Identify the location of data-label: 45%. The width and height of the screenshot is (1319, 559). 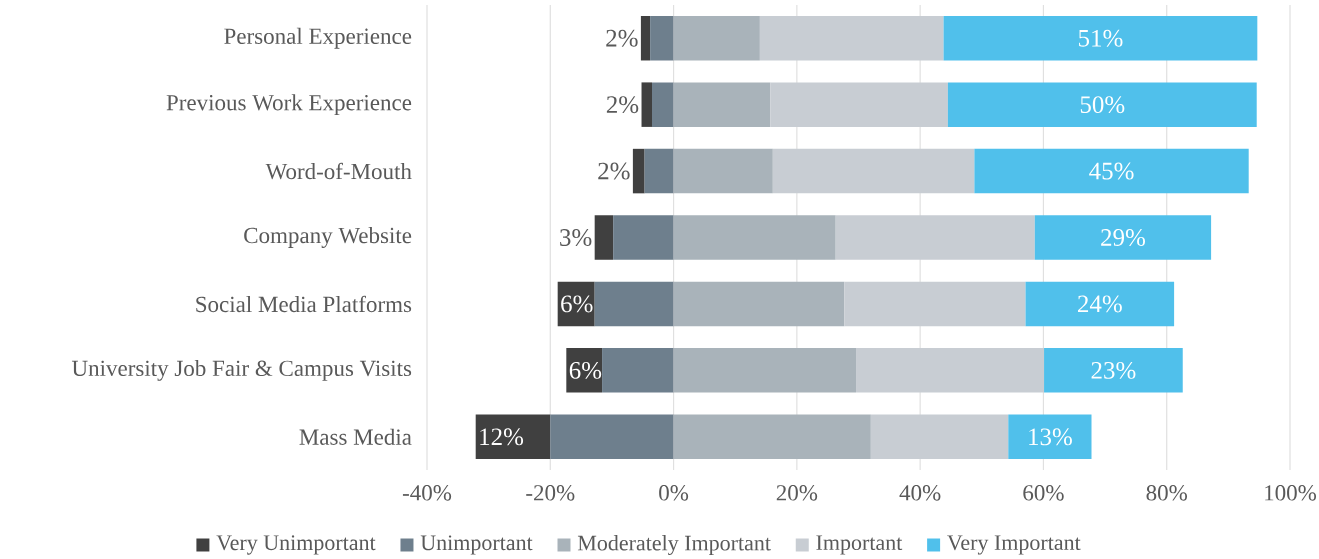
(1111, 171).